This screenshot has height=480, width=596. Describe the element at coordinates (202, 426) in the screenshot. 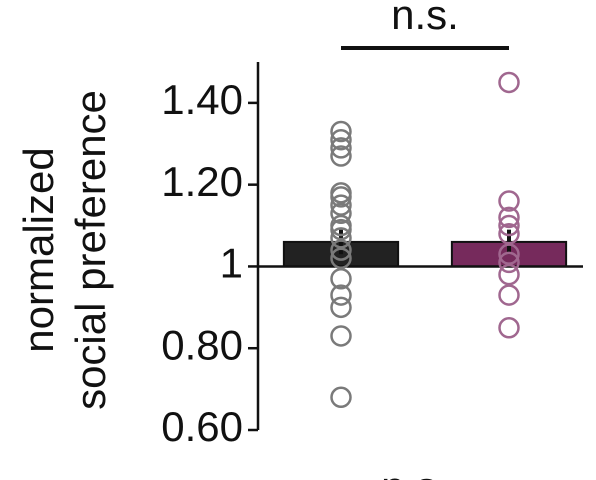

I see `y-tick-label: 0.60` at that location.